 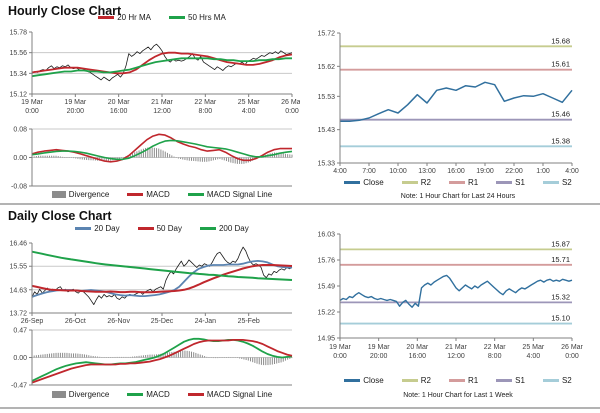 I want to click on legend-label: MACD Signal Line, so click(x=239, y=194).